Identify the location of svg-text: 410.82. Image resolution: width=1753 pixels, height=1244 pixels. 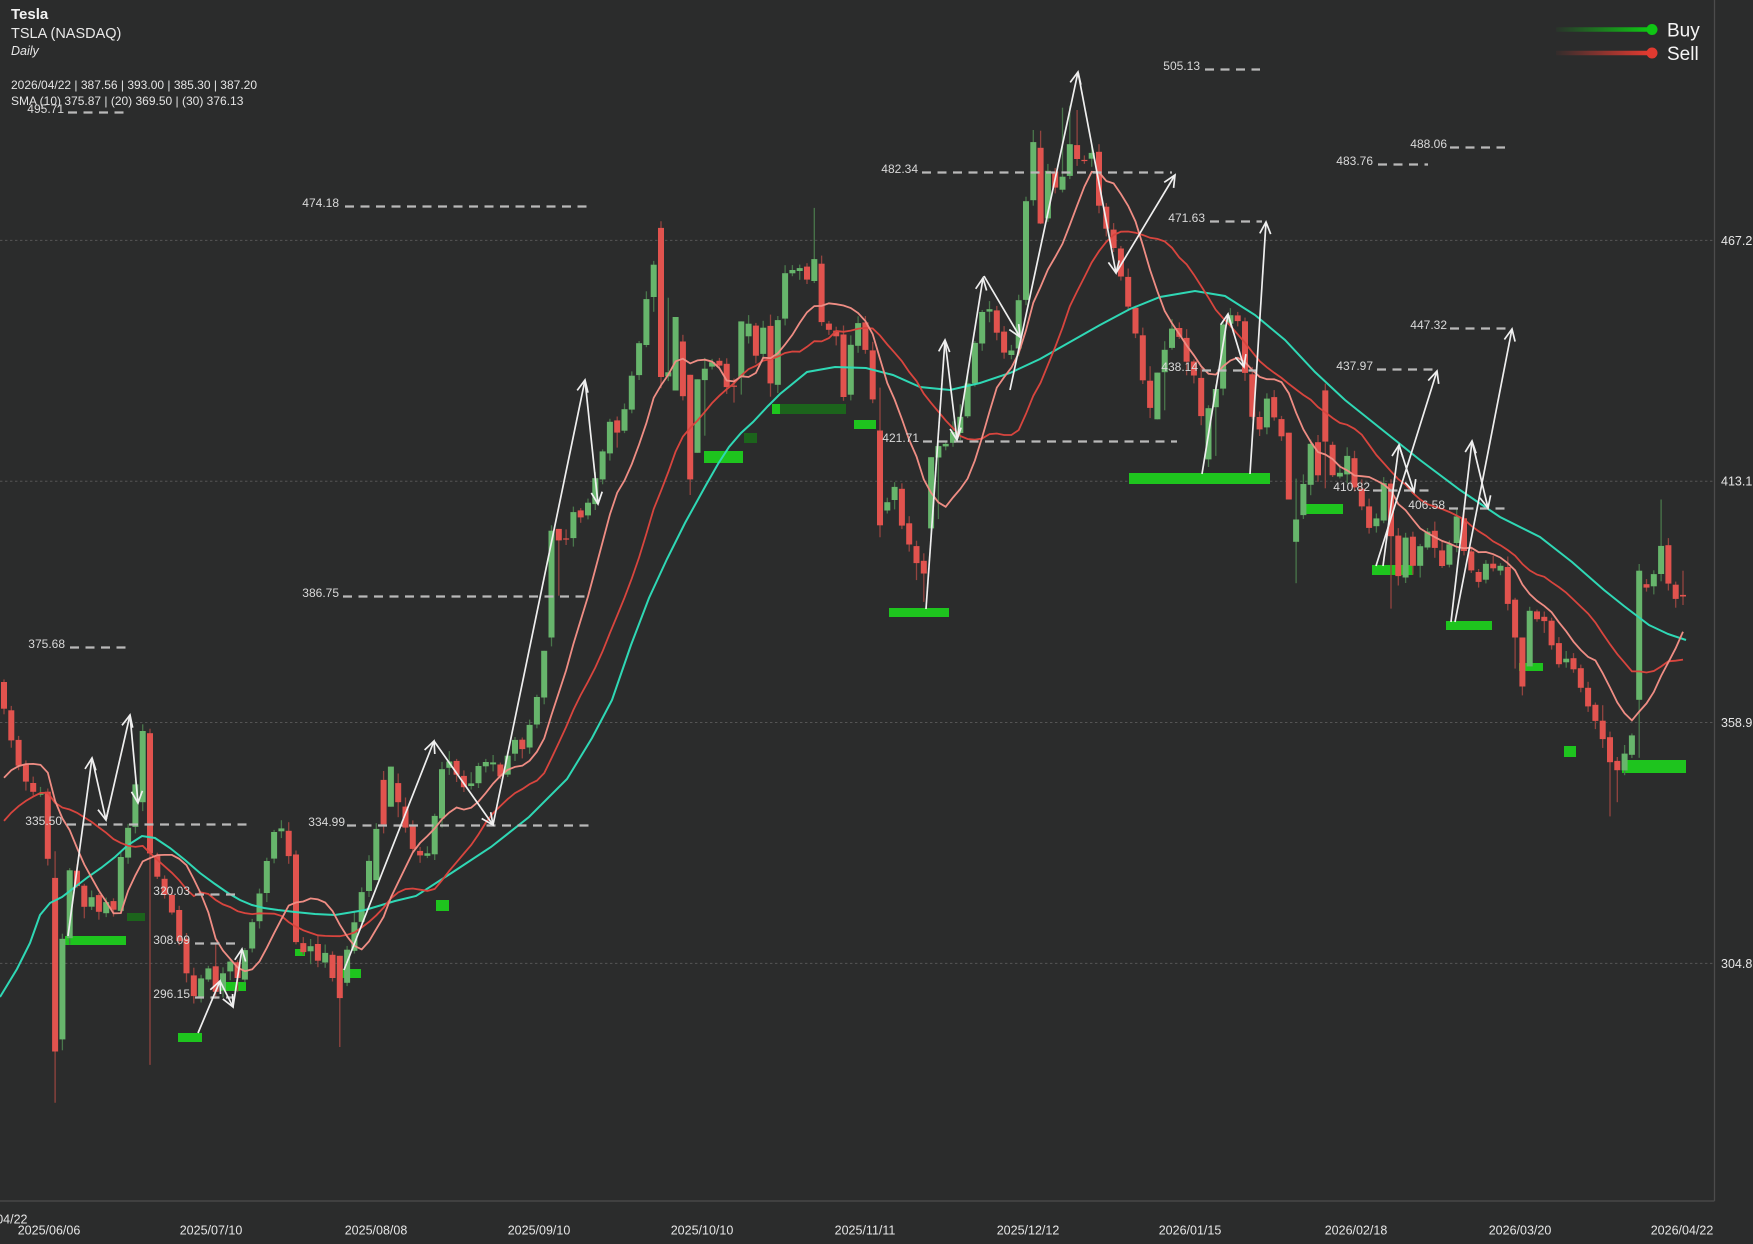
(1351, 487).